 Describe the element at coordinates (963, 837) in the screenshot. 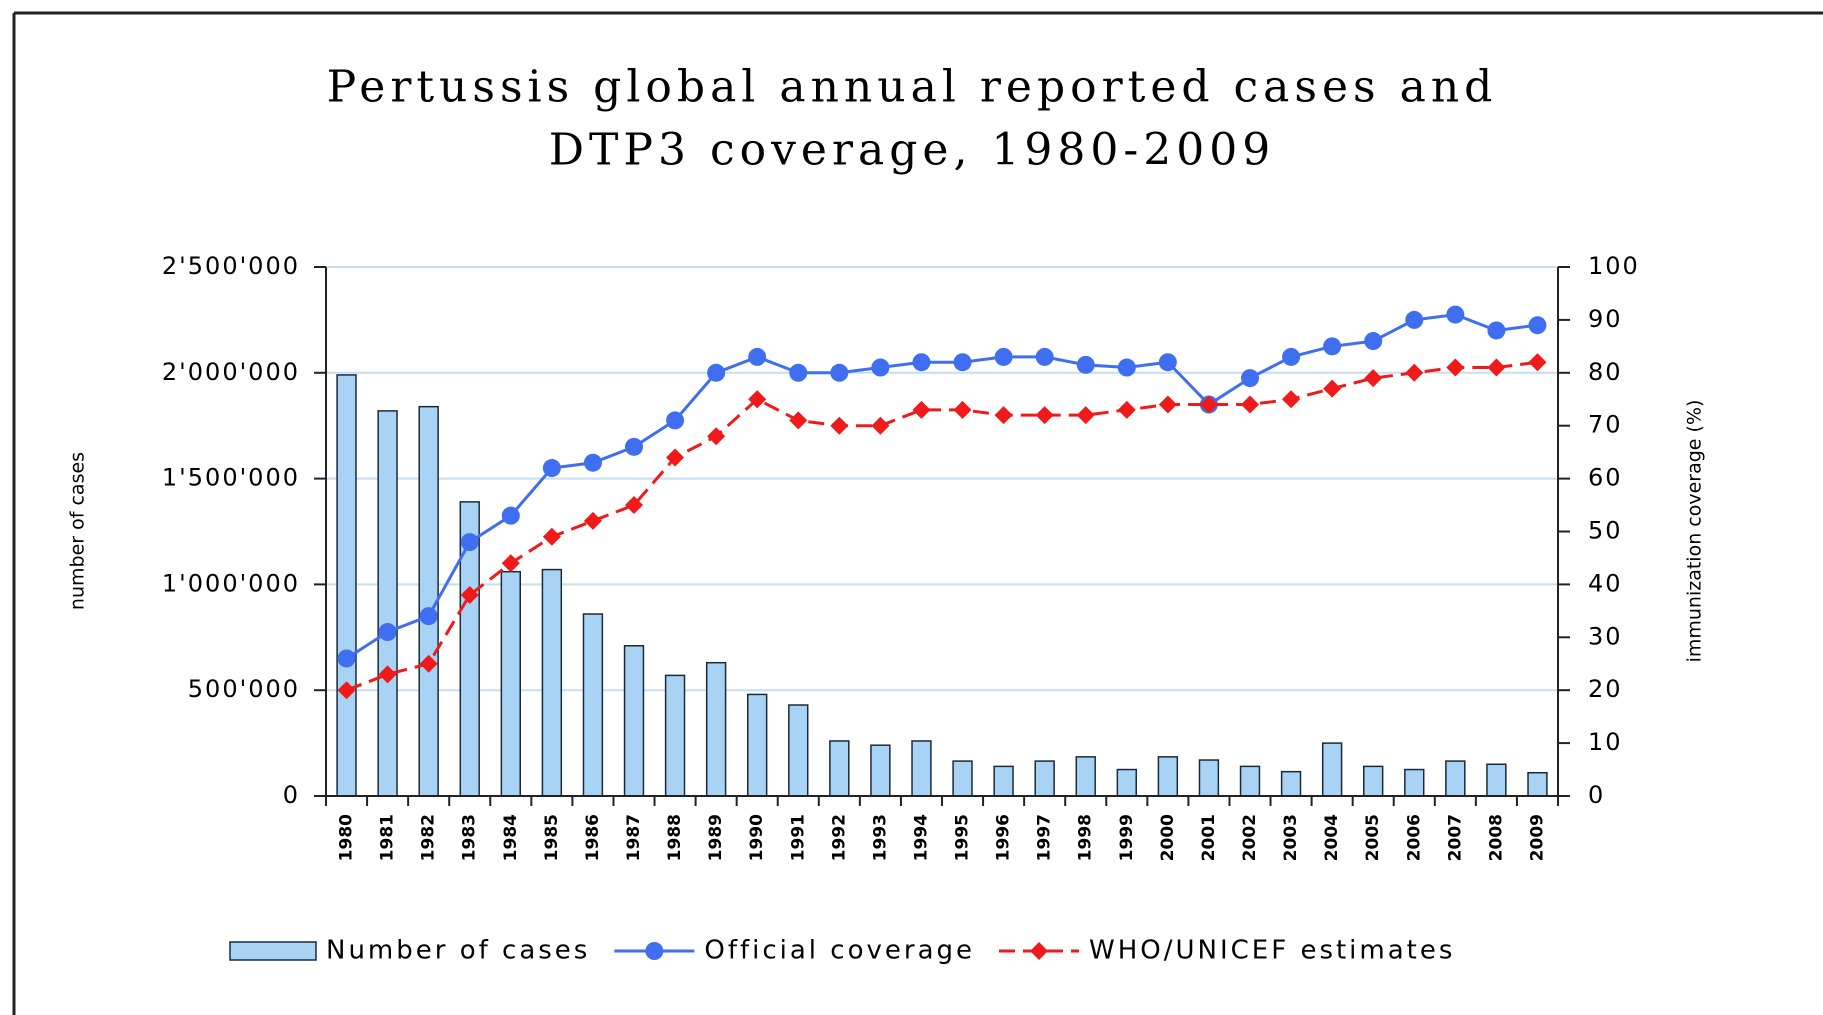

I see `x-tick-label: 1995` at that location.